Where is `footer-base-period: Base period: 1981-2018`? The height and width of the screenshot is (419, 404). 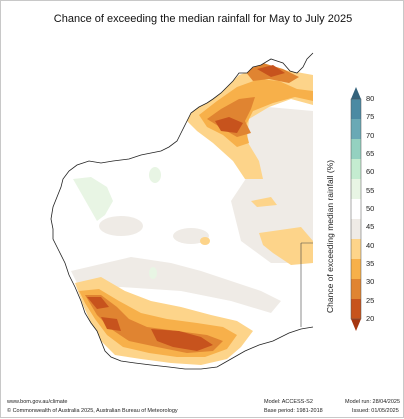
footer-base-period: Base period: 1981-2018 is located at coordinates (293, 411).